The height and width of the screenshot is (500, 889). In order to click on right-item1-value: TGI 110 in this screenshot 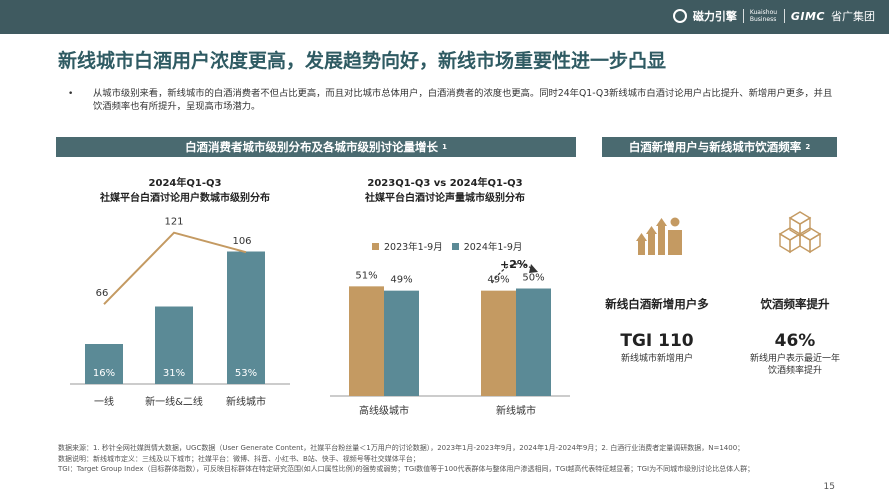, I will do `click(657, 341)`.